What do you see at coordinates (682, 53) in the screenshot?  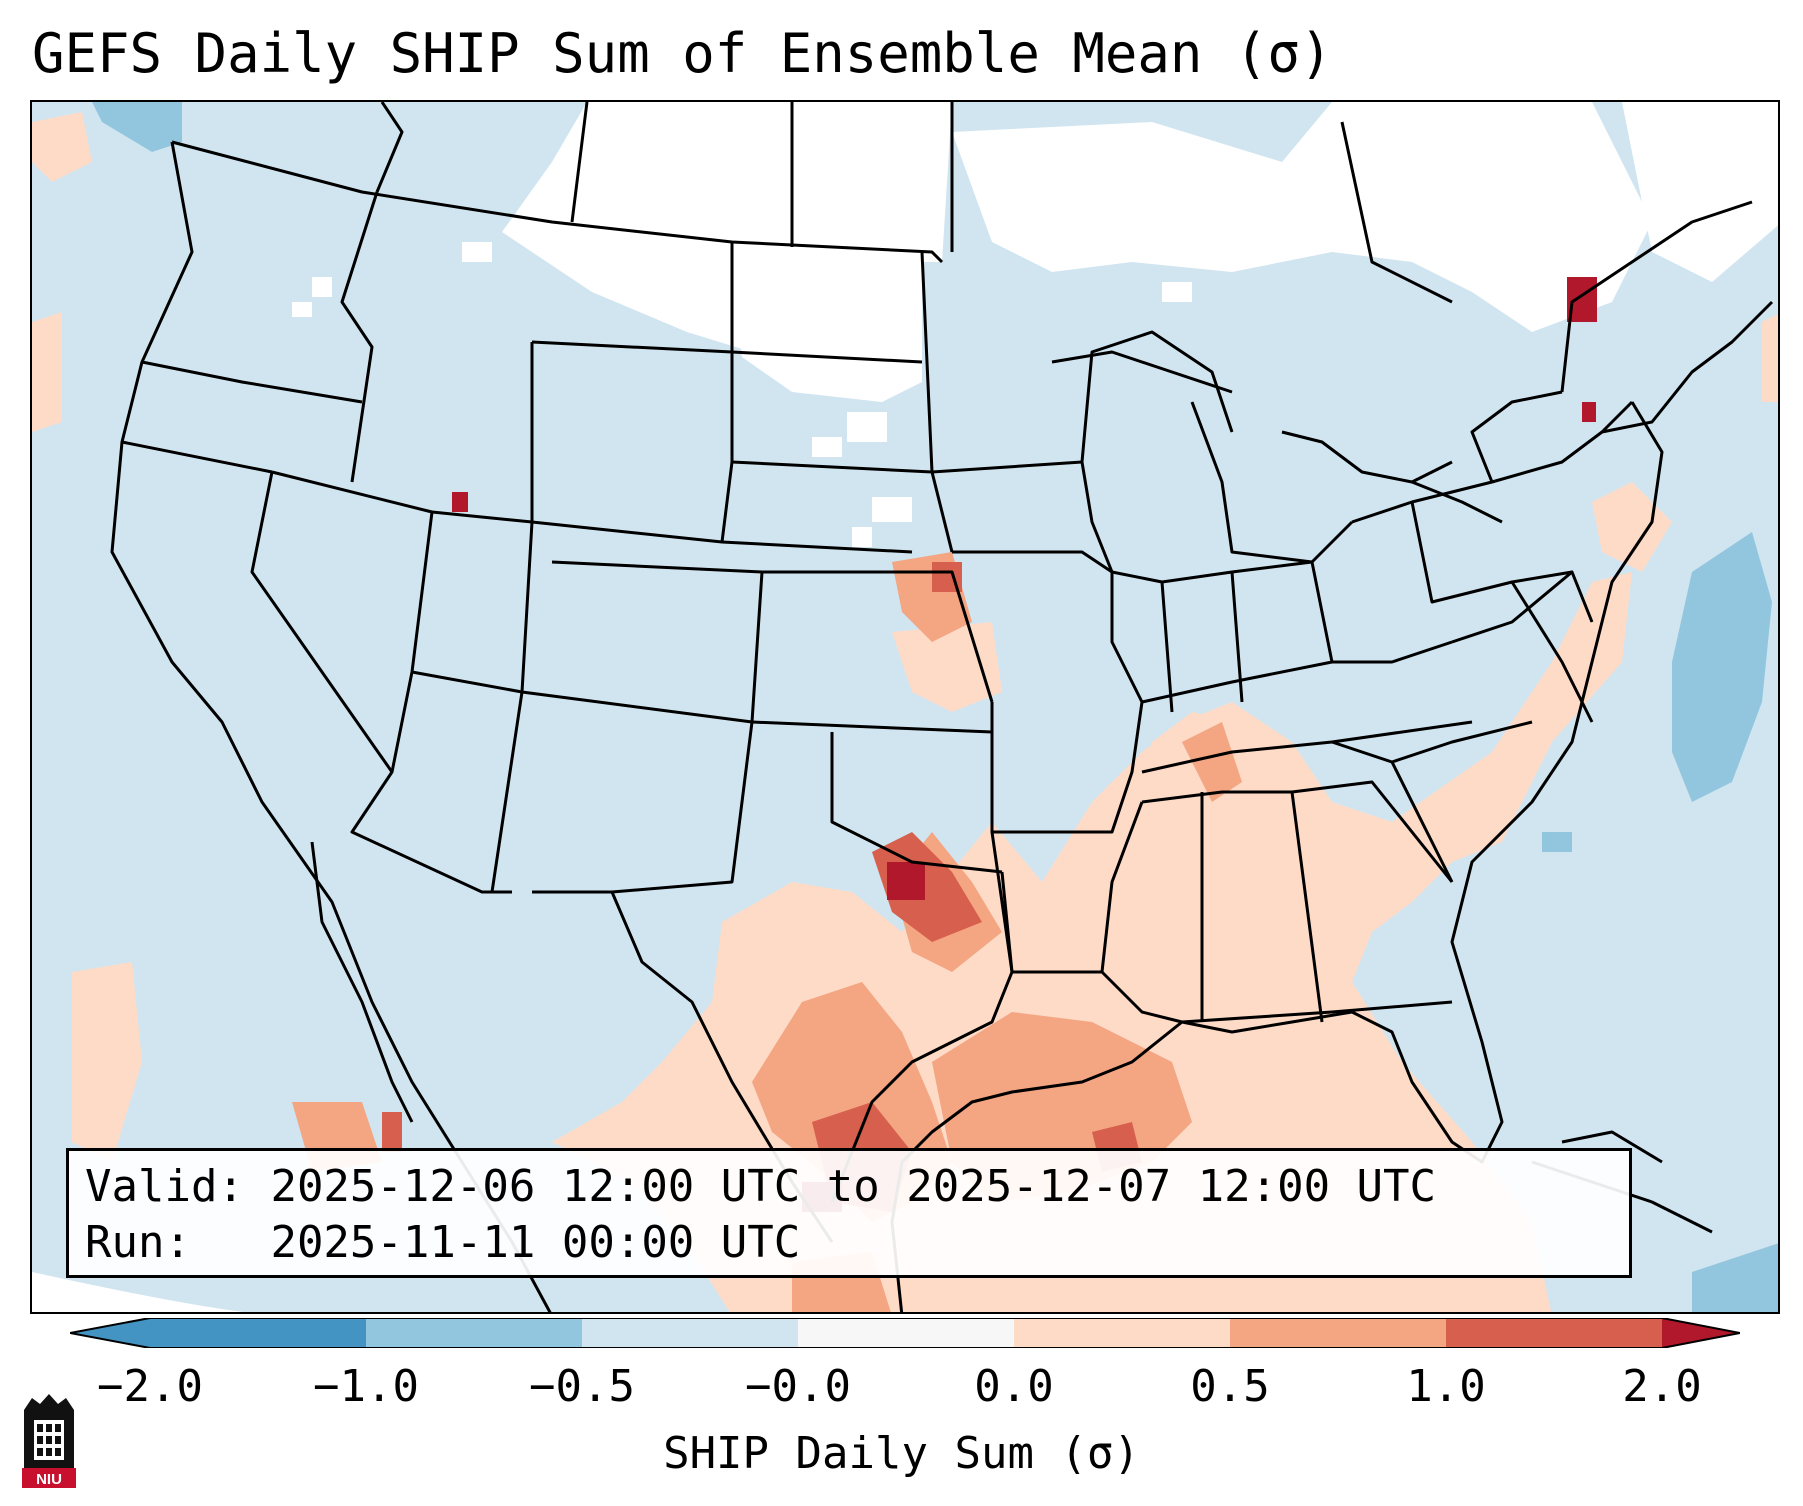 I see `map-title: GEFS Daily SHIP Sum of Ensemble Mean (σ)` at bounding box center [682, 53].